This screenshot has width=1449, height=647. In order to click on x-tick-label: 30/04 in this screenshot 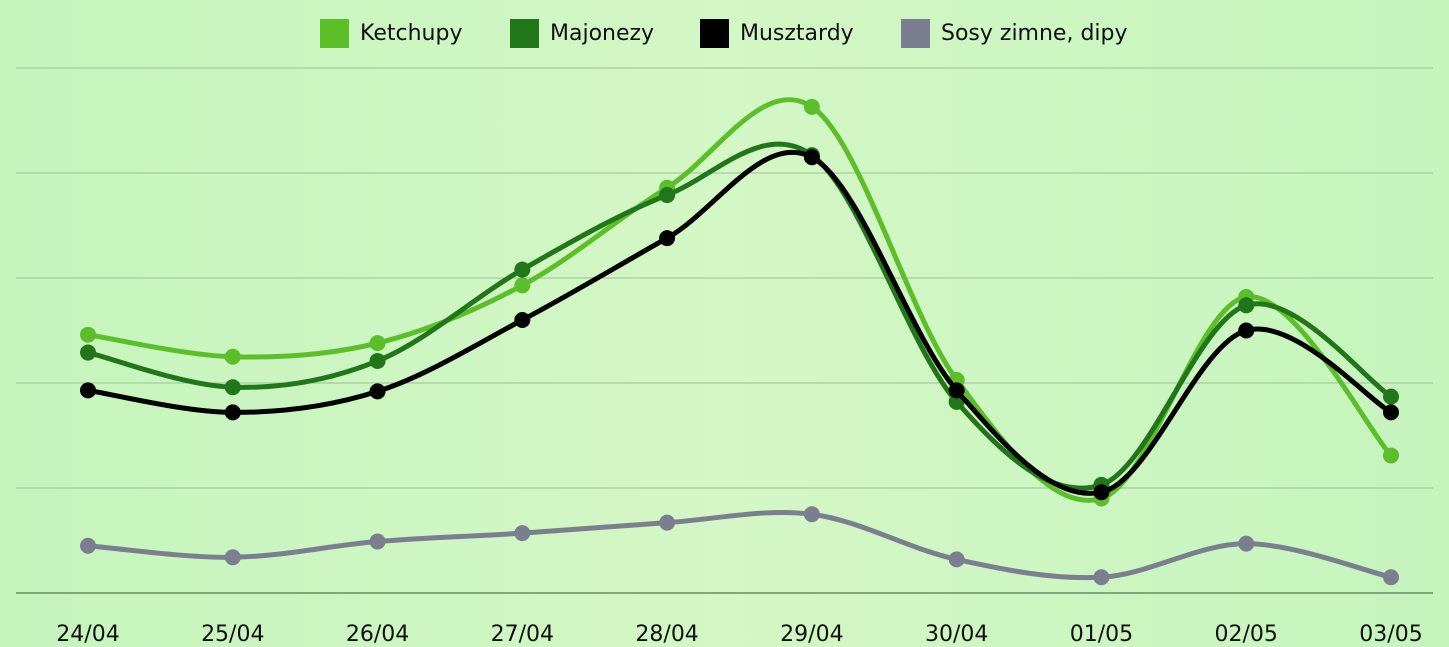, I will do `click(956, 634)`.